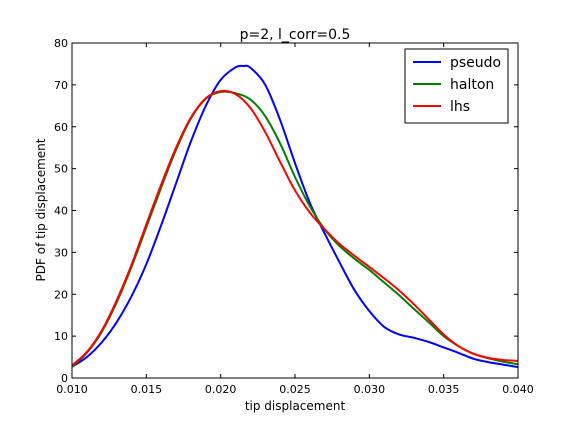 Image resolution: width=576 pixels, height=436 pixels. What do you see at coordinates (61, 43) in the screenshot?
I see `y-tick-label: 80` at bounding box center [61, 43].